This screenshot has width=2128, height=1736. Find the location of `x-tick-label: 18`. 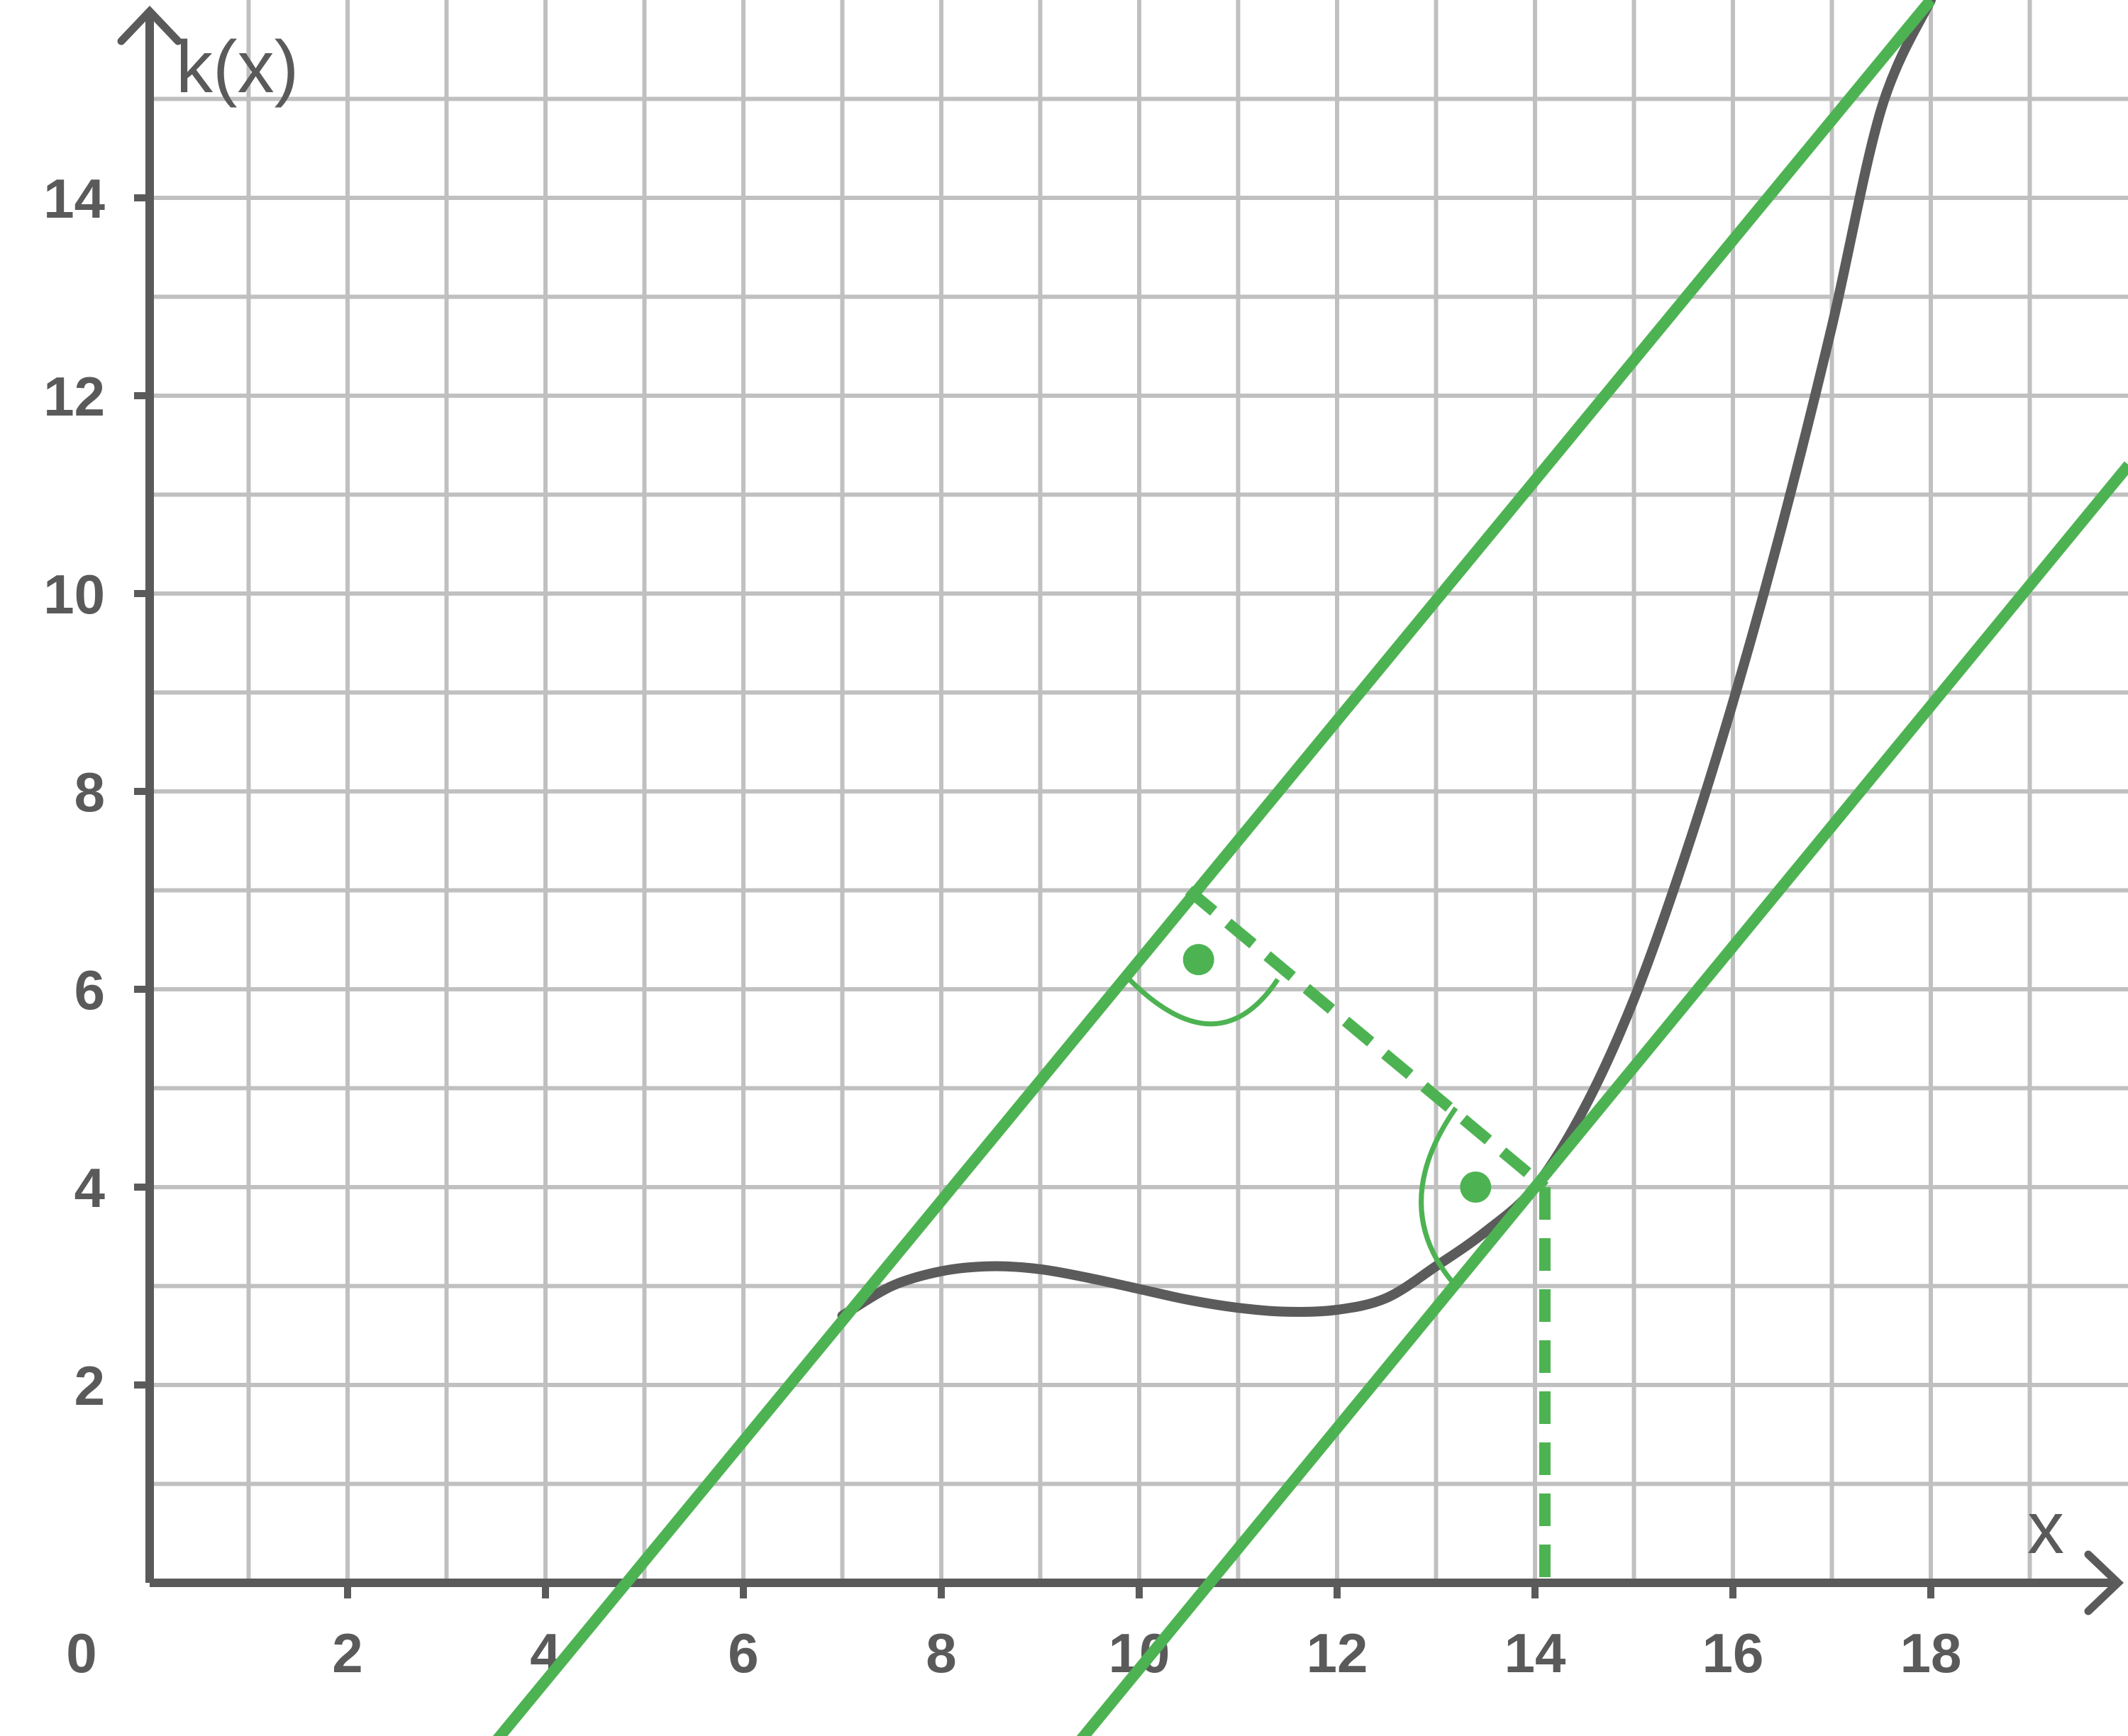

x-tick-label: 18 is located at coordinates (1931, 1653).